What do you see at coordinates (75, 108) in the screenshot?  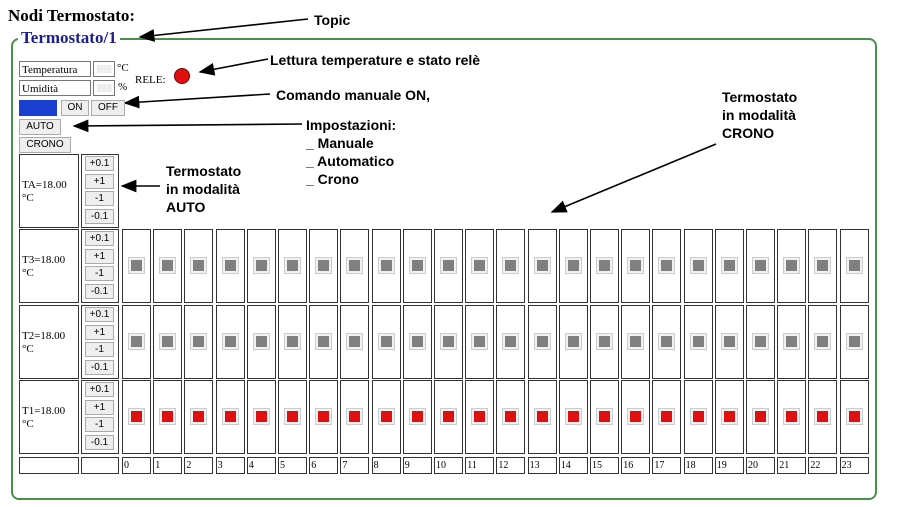 I see `on-button: ON` at bounding box center [75, 108].